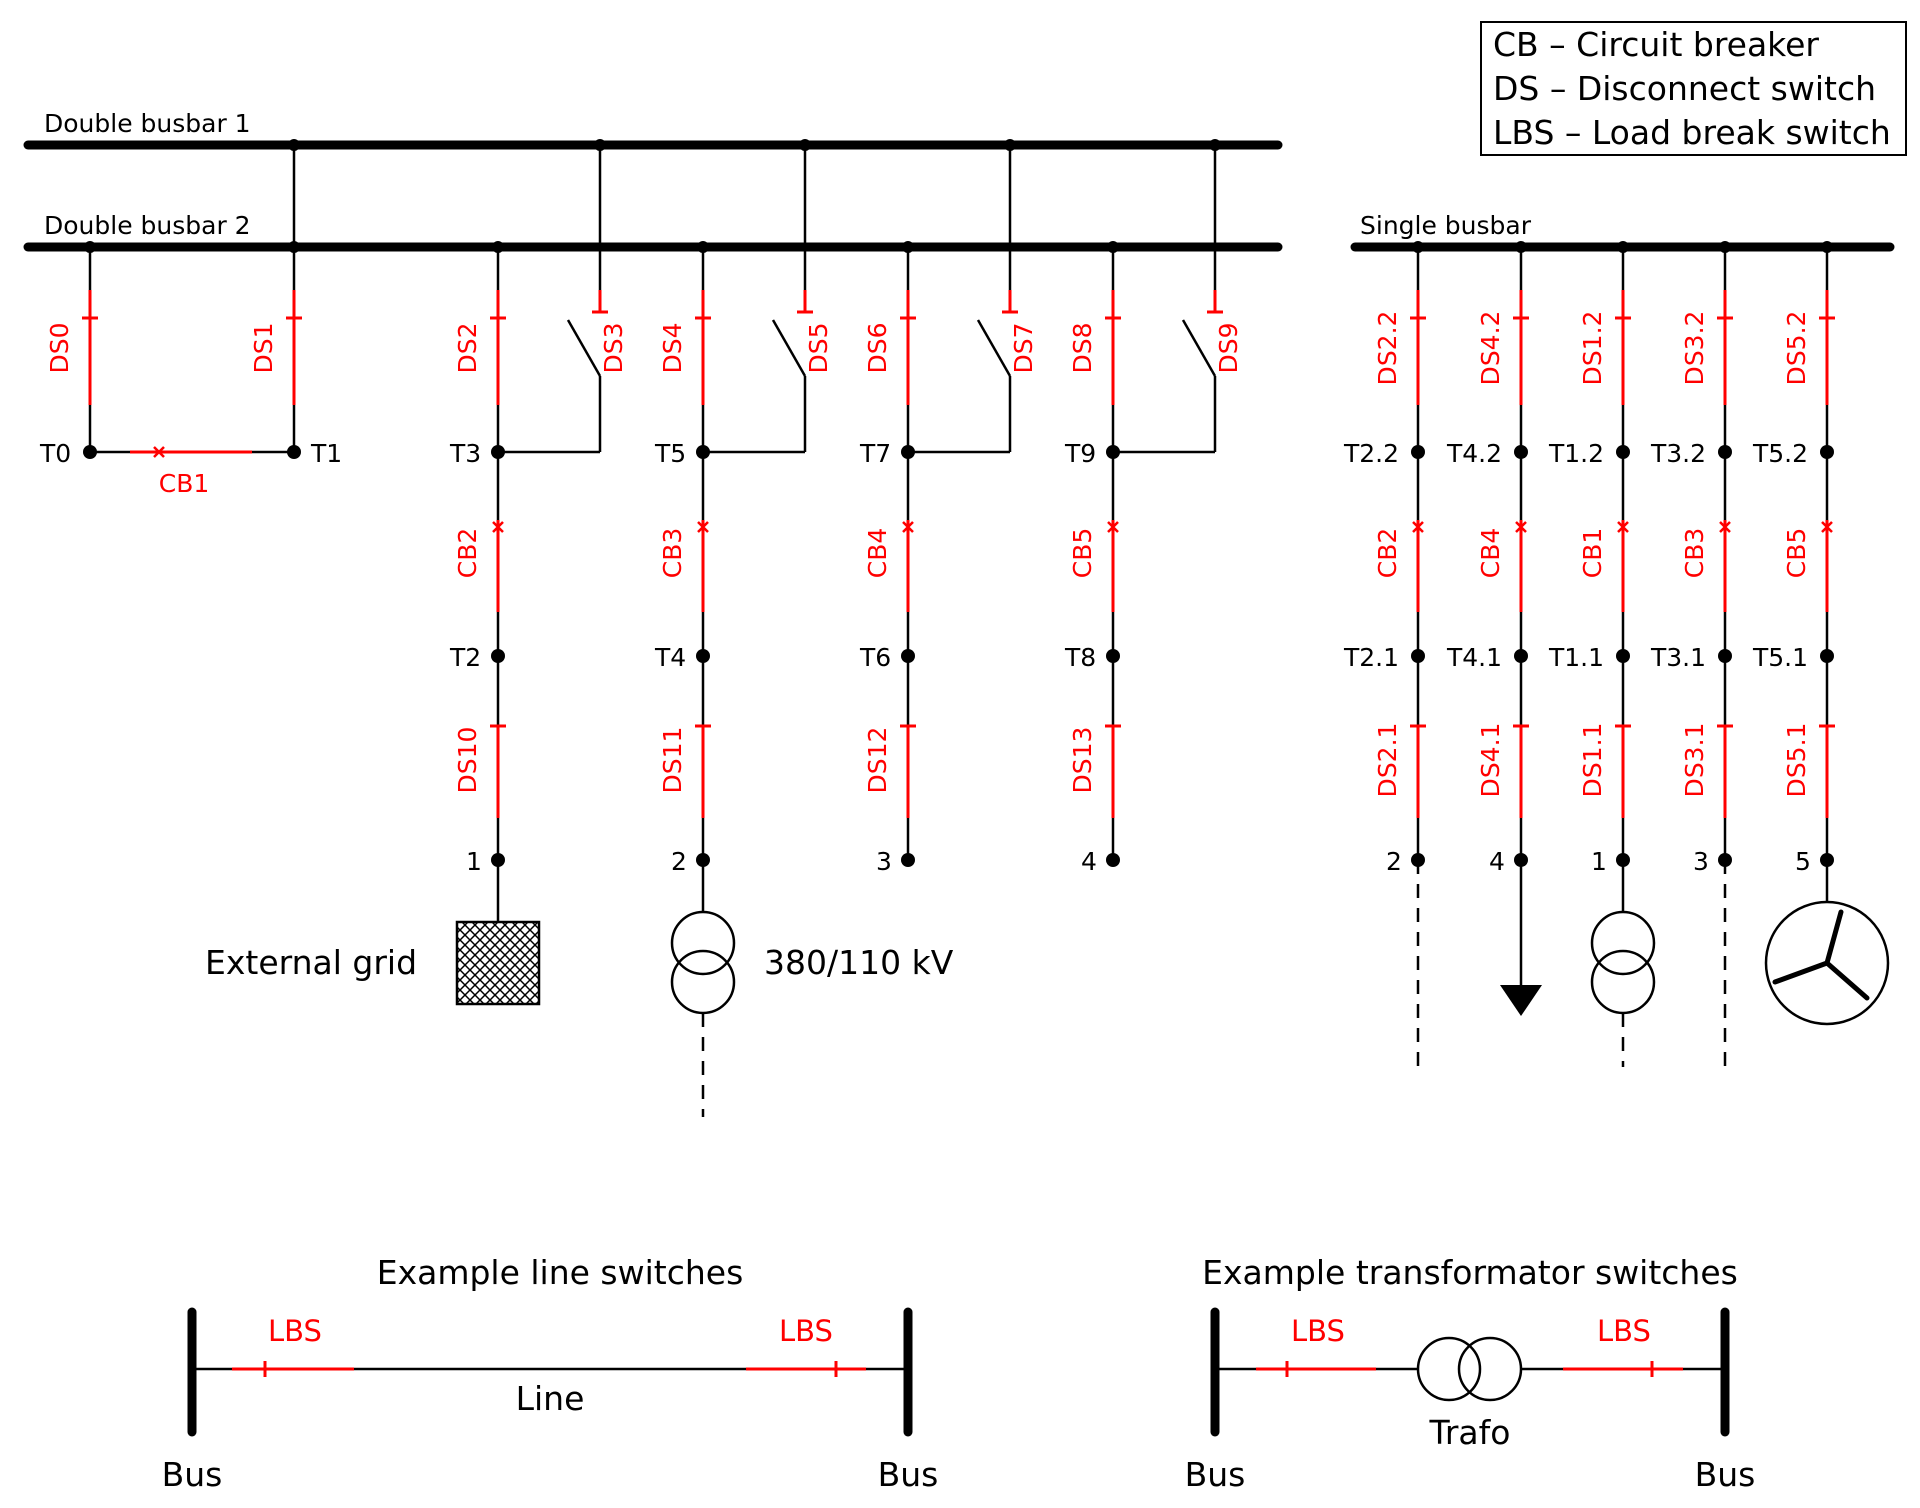  I want to click on terminal-label-2: 2, so click(679, 861).